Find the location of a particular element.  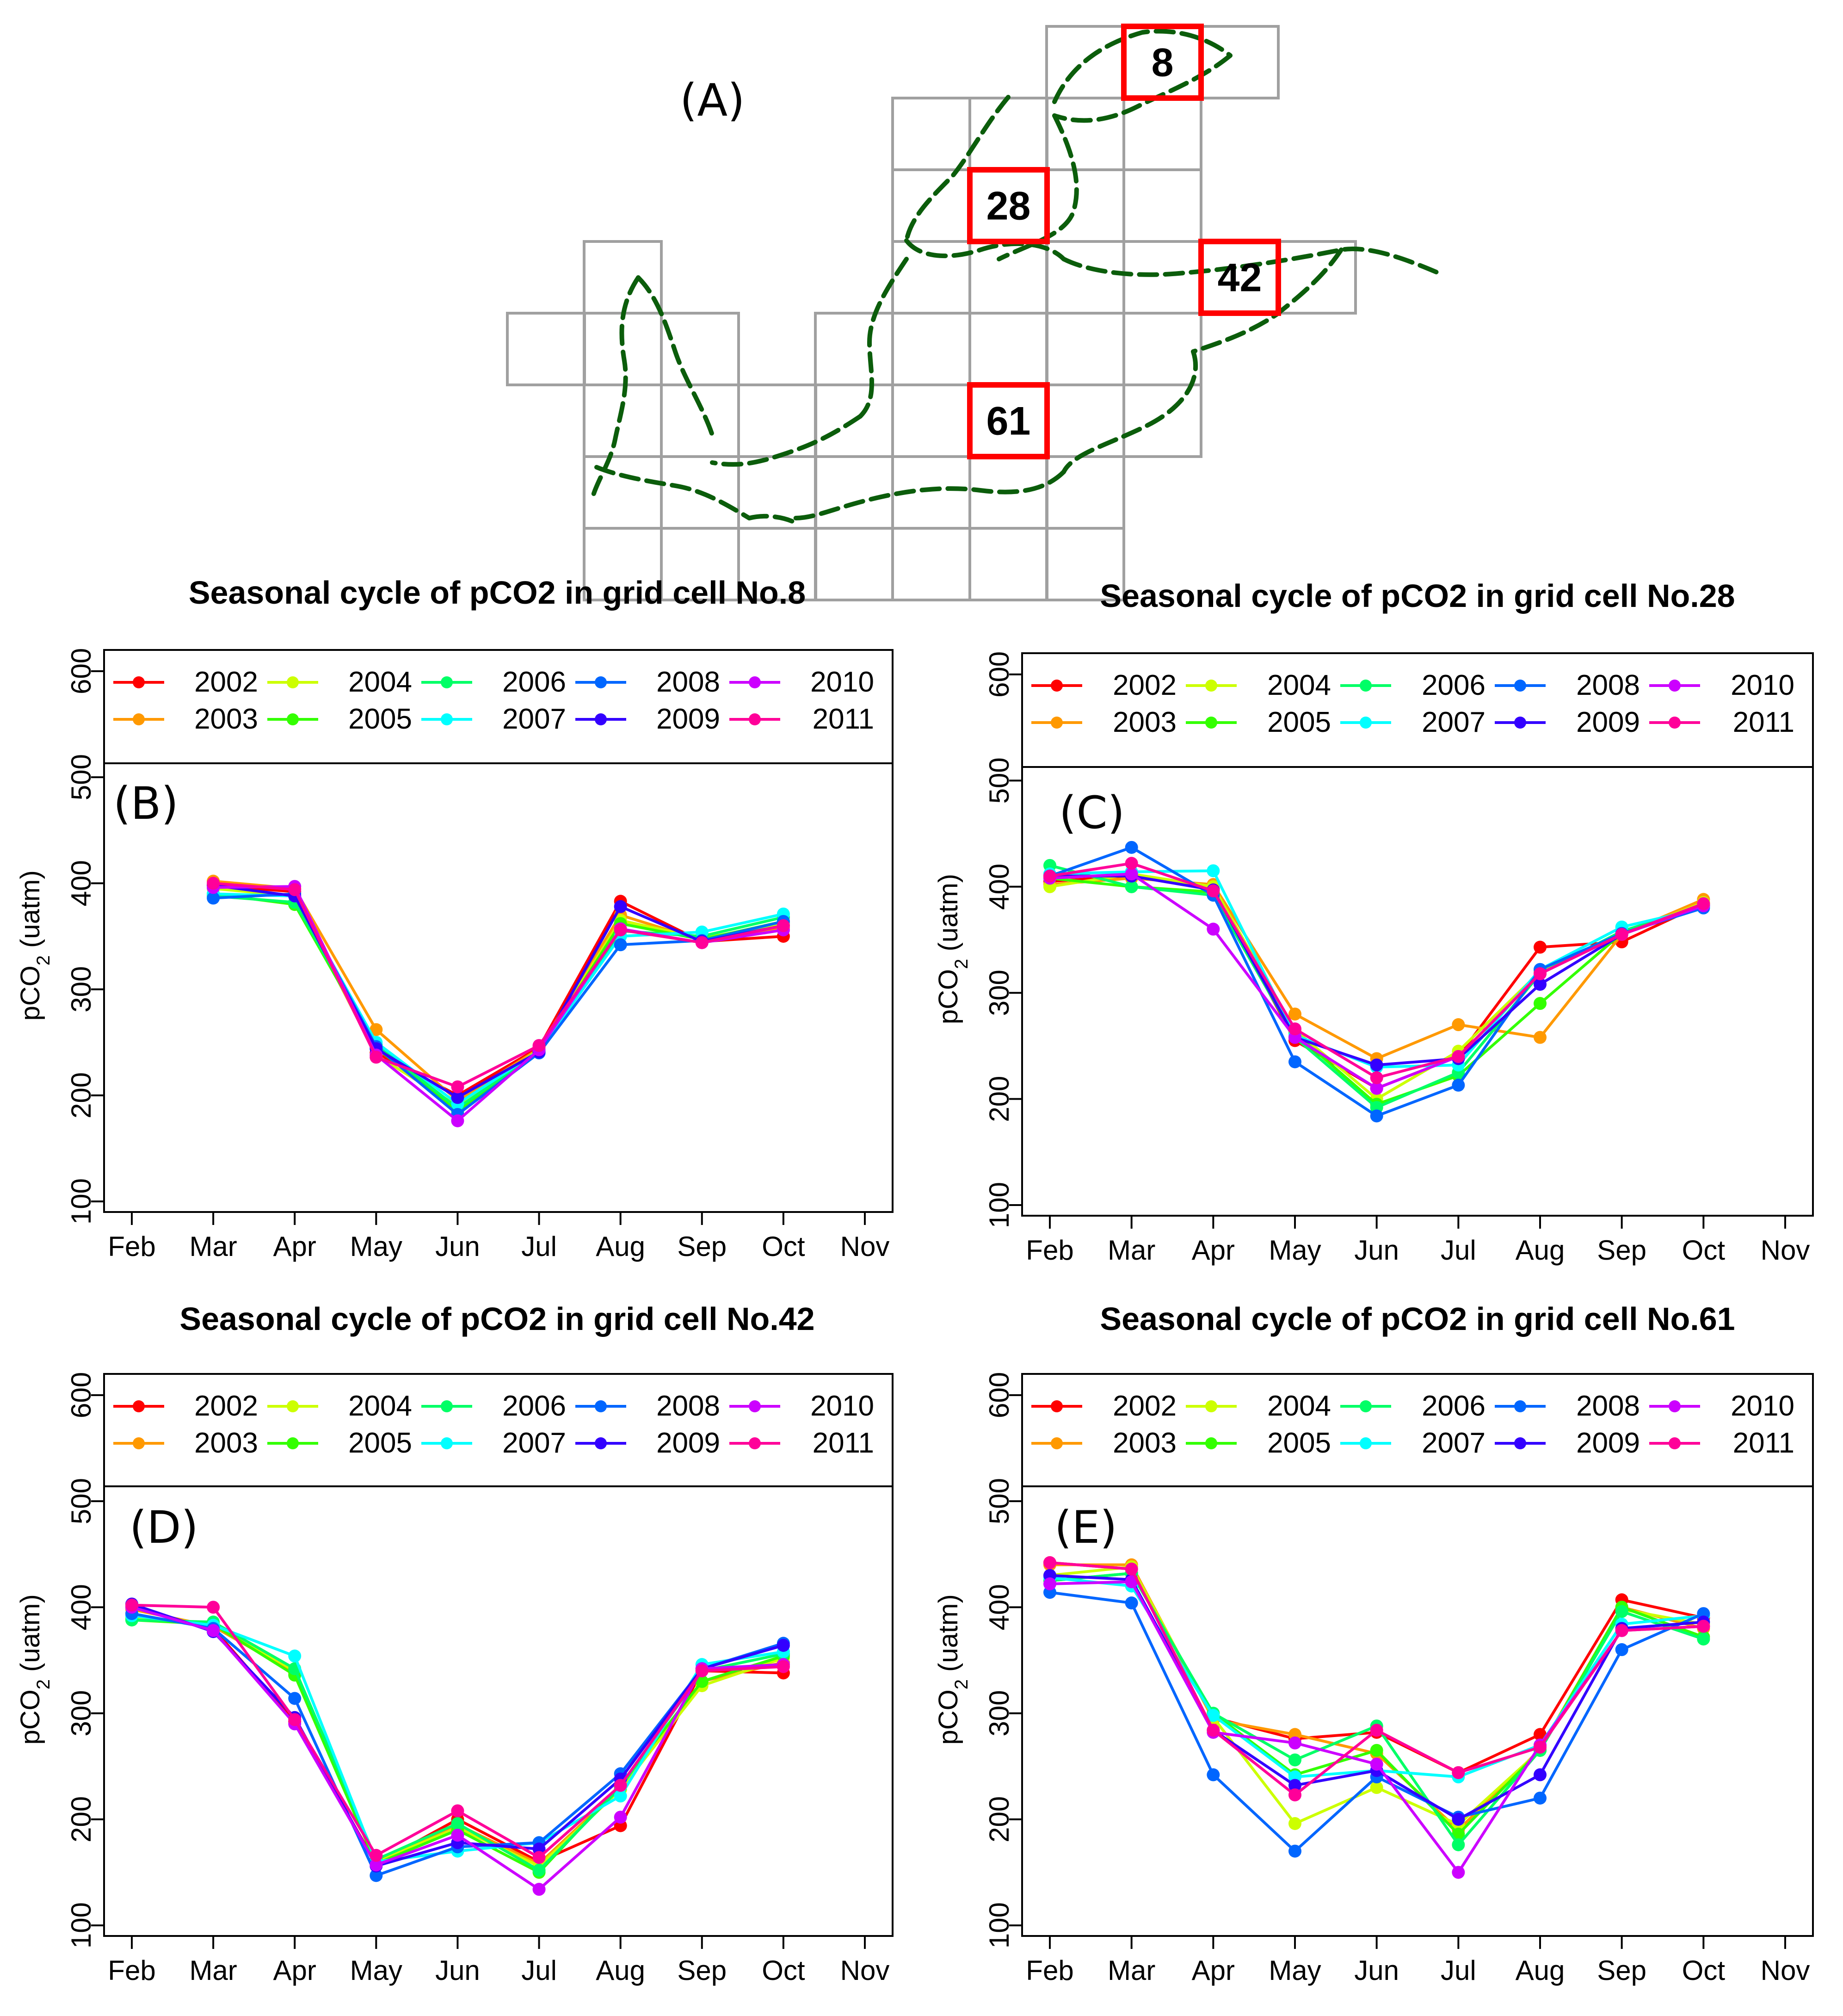

coastline-bay-east is located at coordinates (772, 519).